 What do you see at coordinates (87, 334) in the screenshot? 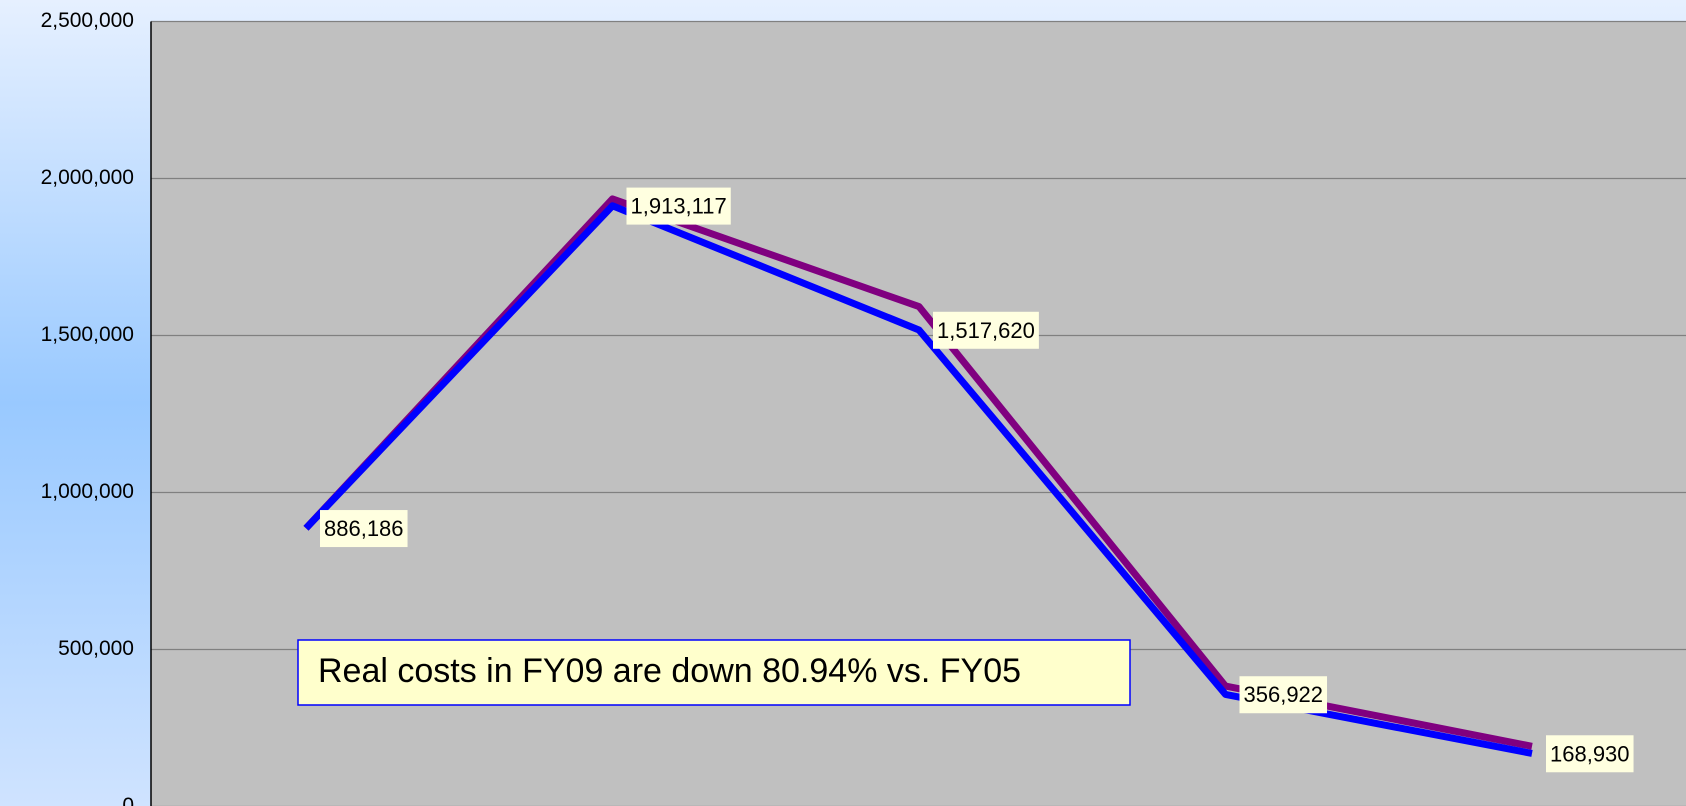
I see `y-tick-label: 1,500,000` at bounding box center [87, 334].